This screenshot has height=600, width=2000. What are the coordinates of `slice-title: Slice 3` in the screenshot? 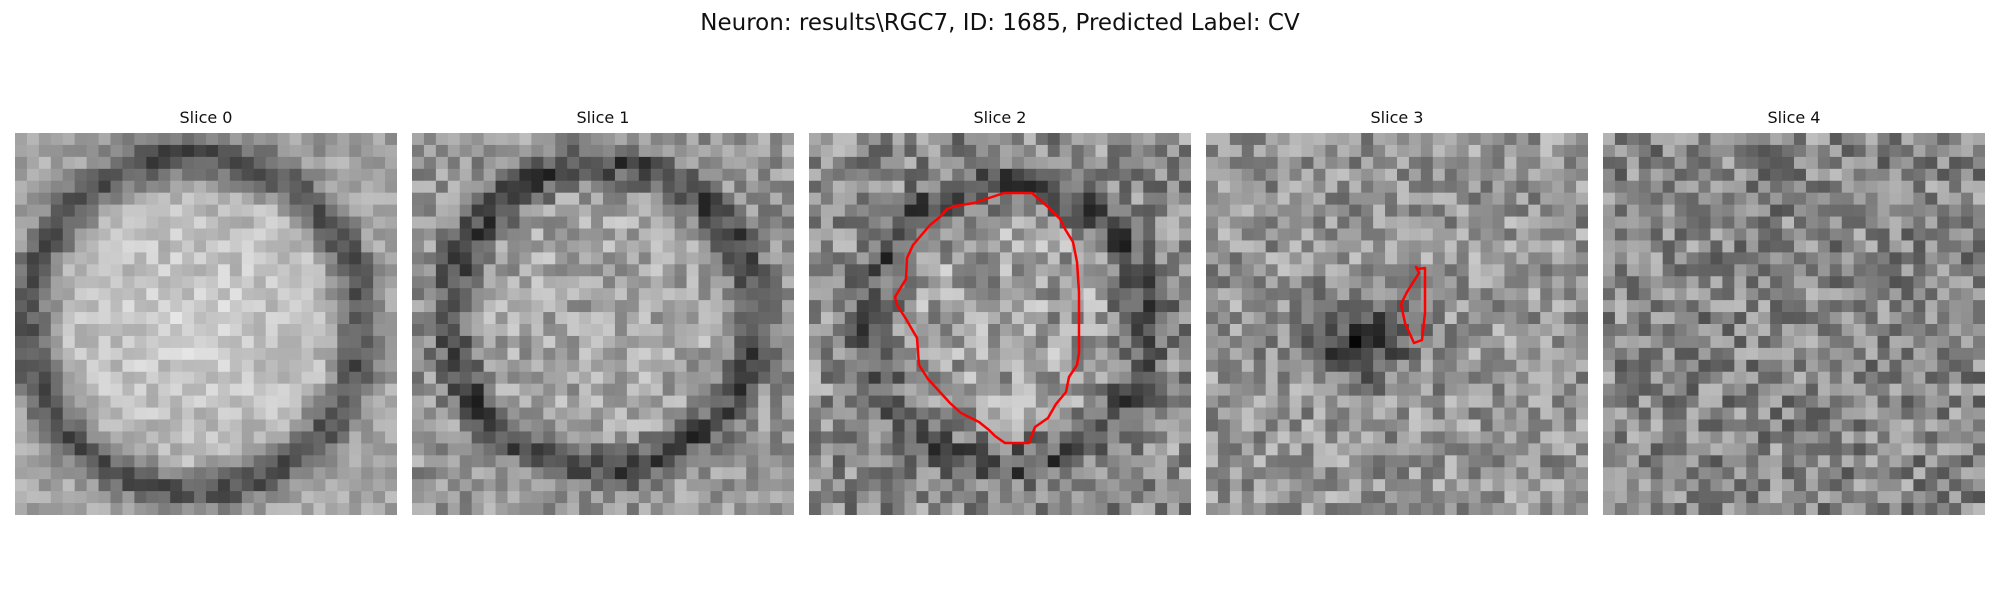 It's located at (1397, 117).